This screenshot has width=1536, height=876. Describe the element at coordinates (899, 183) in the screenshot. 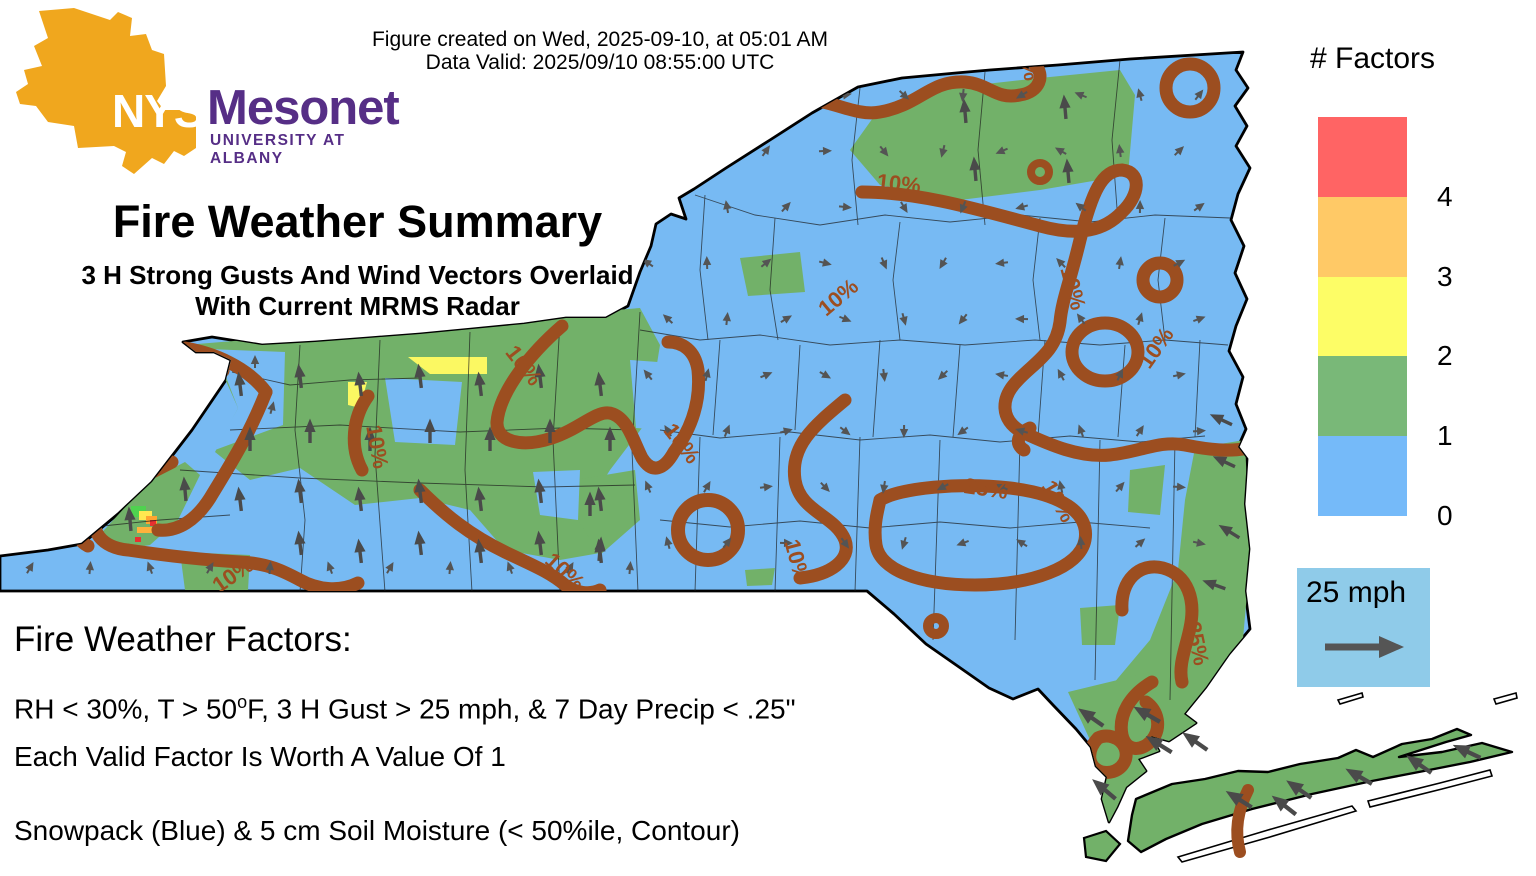

I see `contour-label: 10%` at that location.